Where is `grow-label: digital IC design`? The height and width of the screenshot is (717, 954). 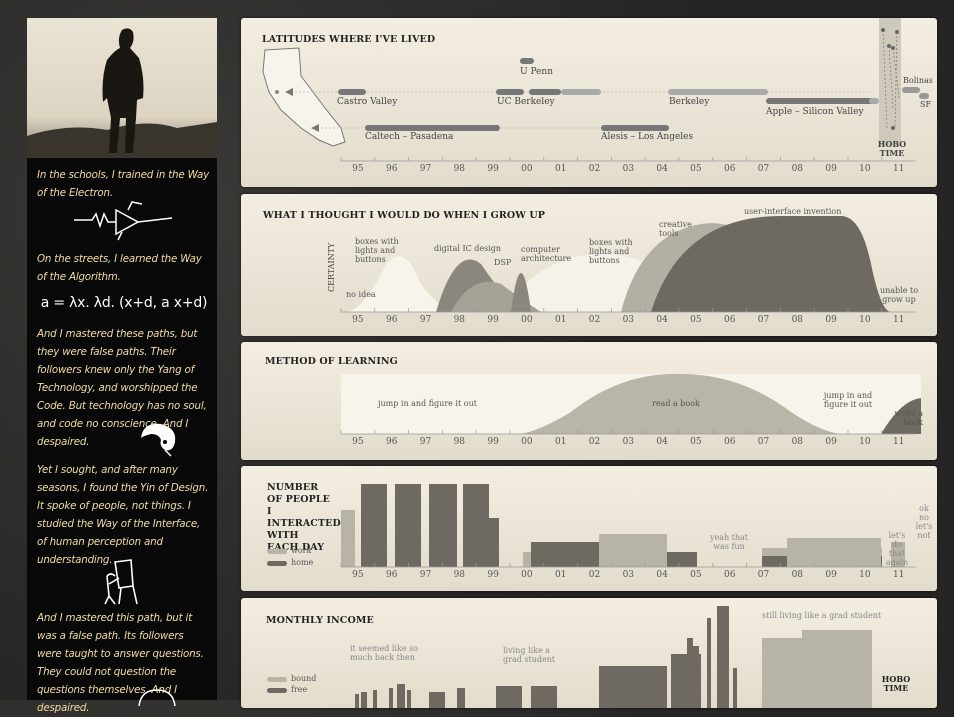 grow-label: digital IC design is located at coordinates (468, 248).